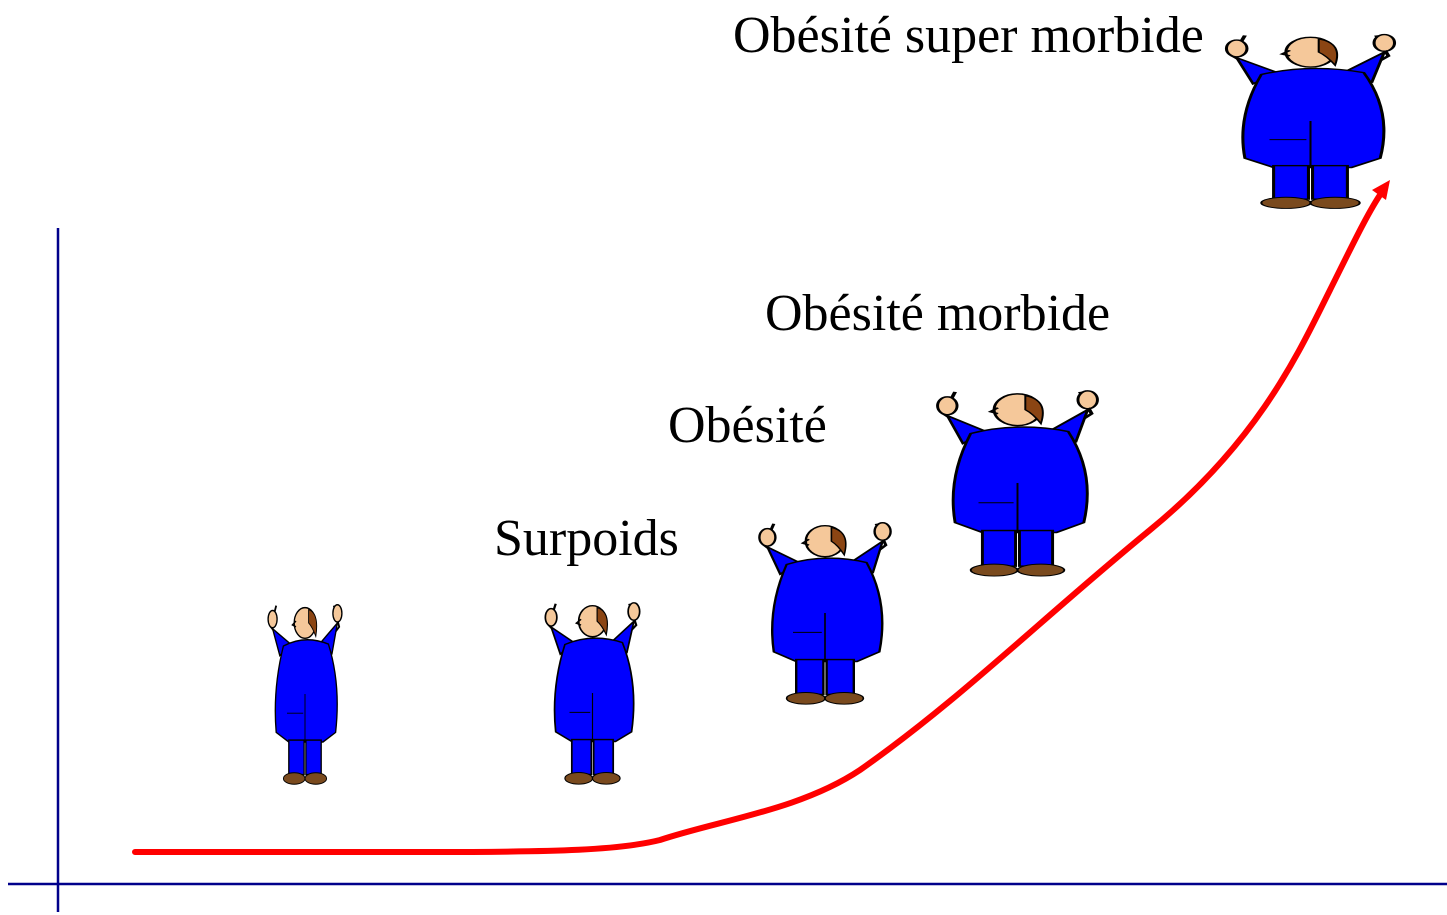  I want to click on figure-normal, so click(305, 694).